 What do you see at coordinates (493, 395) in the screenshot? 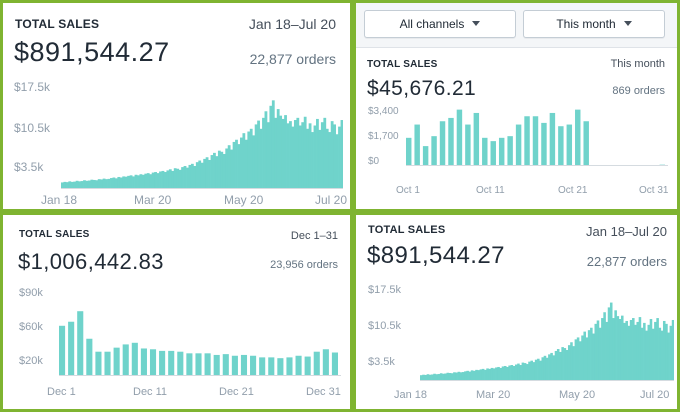
I see `x-tick-label: Mar 20` at bounding box center [493, 395].